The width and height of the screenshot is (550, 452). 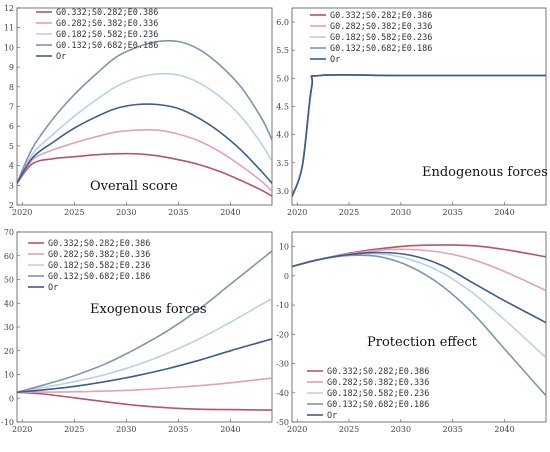 I want to click on y-tick-label: 5, so click(x=11, y=146).